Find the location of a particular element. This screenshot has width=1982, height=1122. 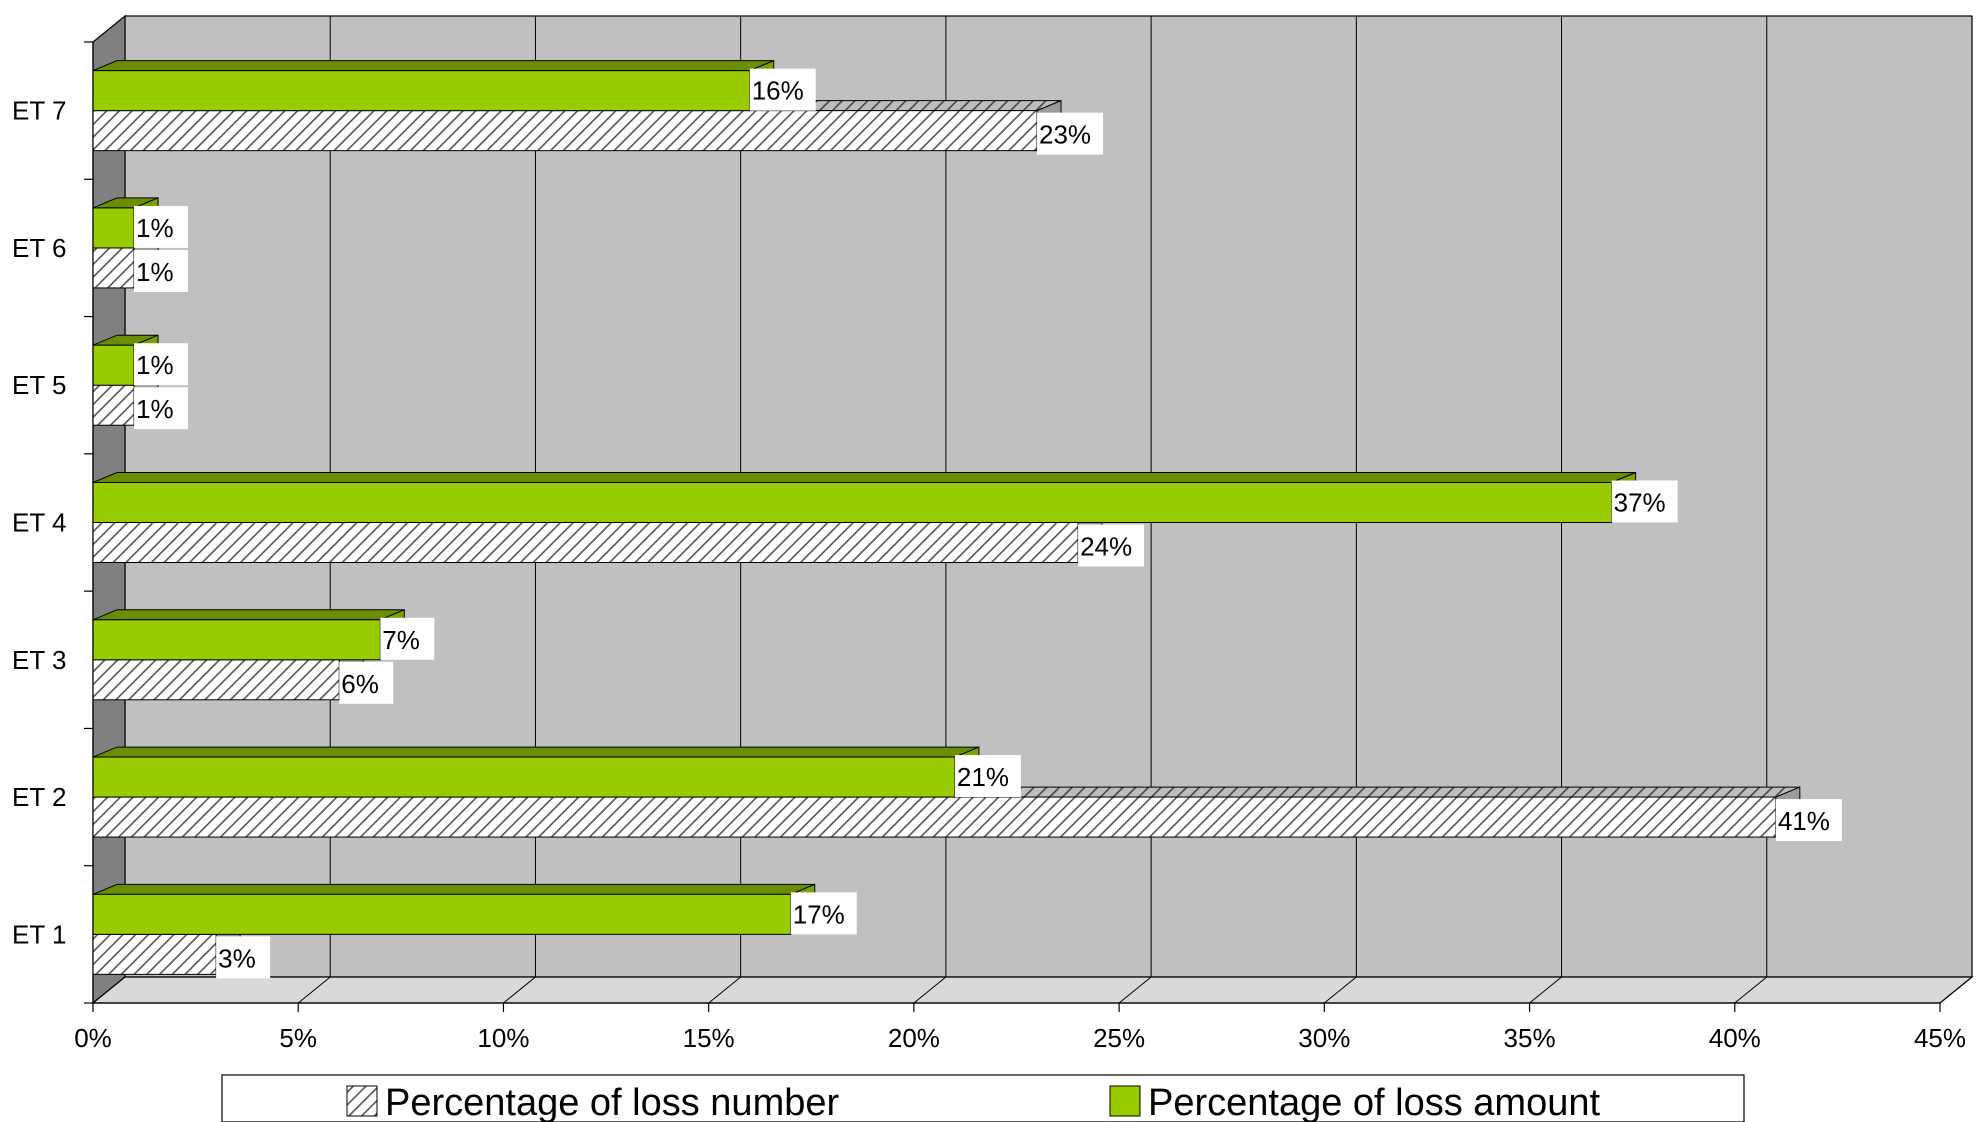

legend-swatch-loss-number is located at coordinates (362, 1101).